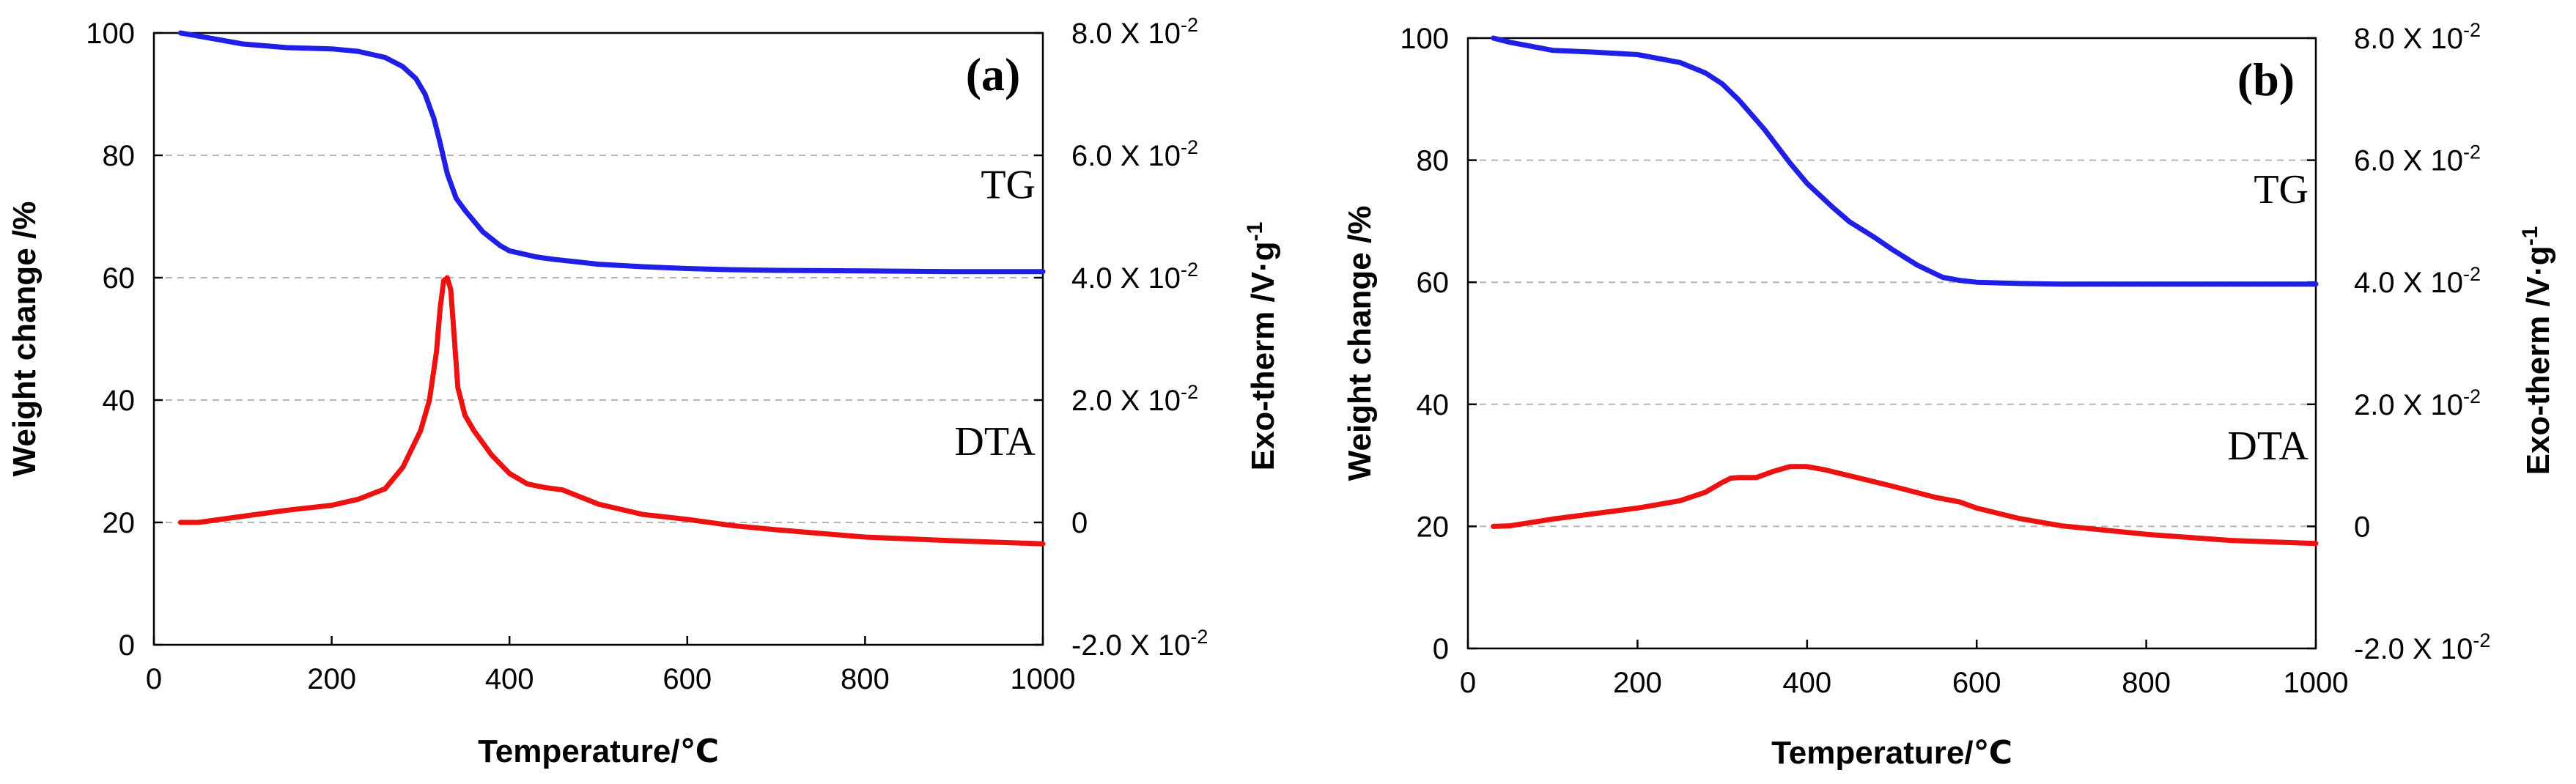  Describe the element at coordinates (993, 74) in the screenshot. I see `panel-label: (a)` at that location.